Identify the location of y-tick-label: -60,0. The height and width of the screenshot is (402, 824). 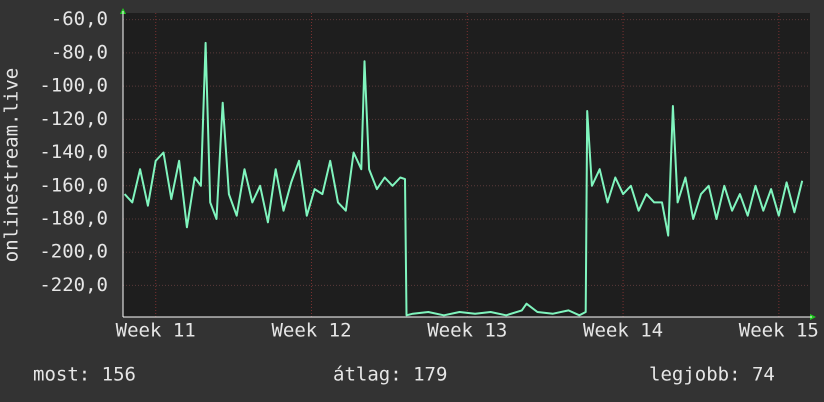
(79, 19).